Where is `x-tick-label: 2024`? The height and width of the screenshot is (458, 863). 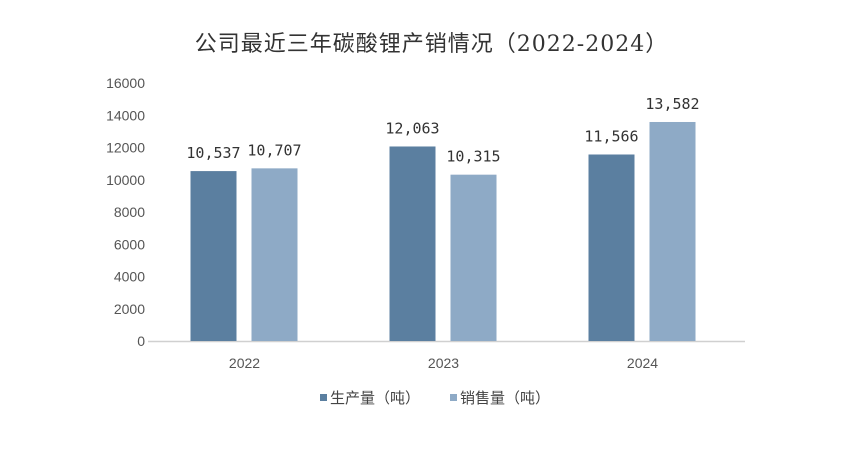 x-tick-label: 2024 is located at coordinates (642, 363).